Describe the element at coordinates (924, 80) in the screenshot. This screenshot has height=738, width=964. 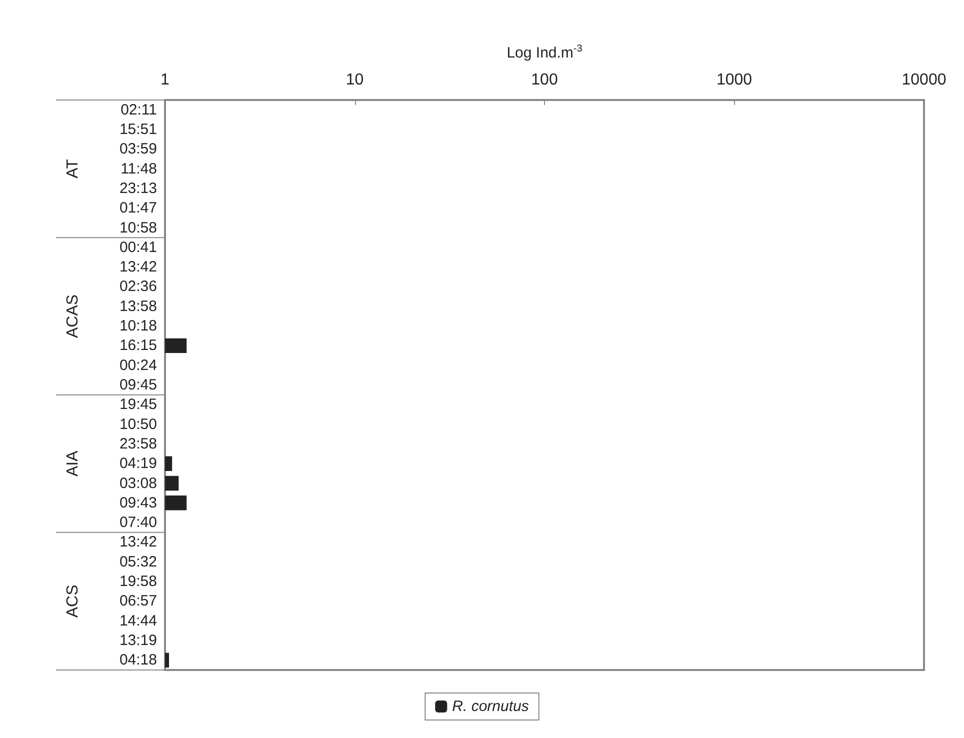
I see `x-tick-label: 10000` at that location.